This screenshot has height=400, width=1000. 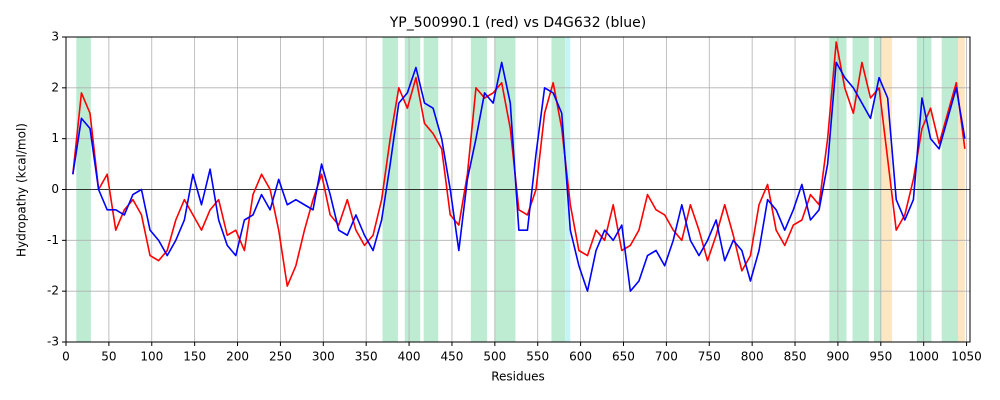 What do you see at coordinates (518, 23) in the screenshot?
I see `chart-title: YP_500990.1 (red) vs D4G632 (blue)` at bounding box center [518, 23].